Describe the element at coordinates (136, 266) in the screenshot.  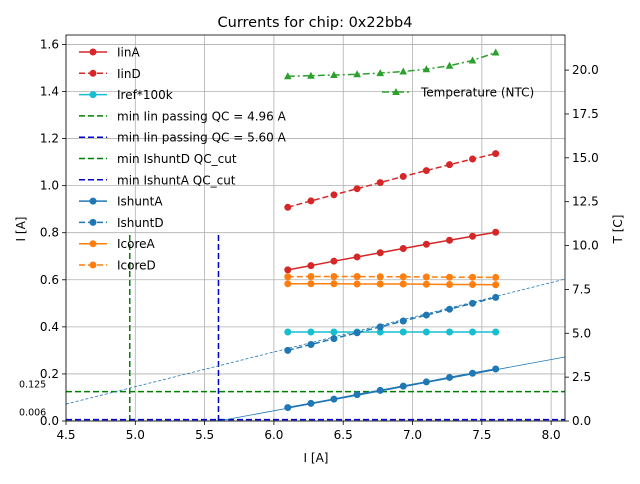
I see `legend-label-icored: IcoreD` at that location.